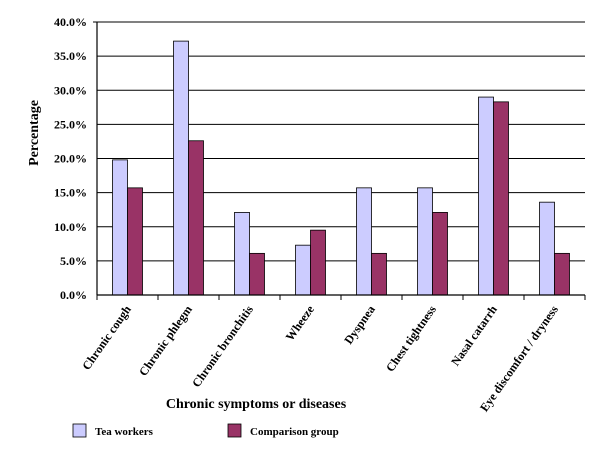  Describe the element at coordinates (256, 404) in the screenshot. I see `x-axis-label: Chronic symptoms or diseases` at that location.